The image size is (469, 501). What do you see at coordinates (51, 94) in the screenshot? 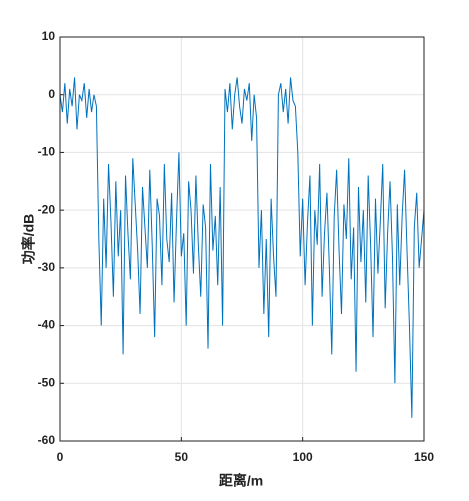
I see `y-tick-label: 0` at bounding box center [51, 94].